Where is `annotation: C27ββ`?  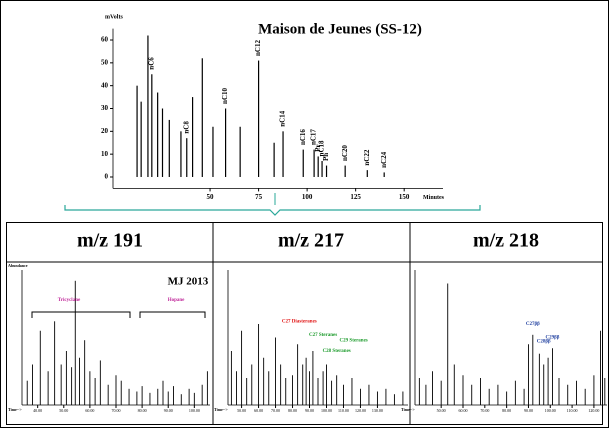
annotation: C27ββ is located at coordinates (533, 324).